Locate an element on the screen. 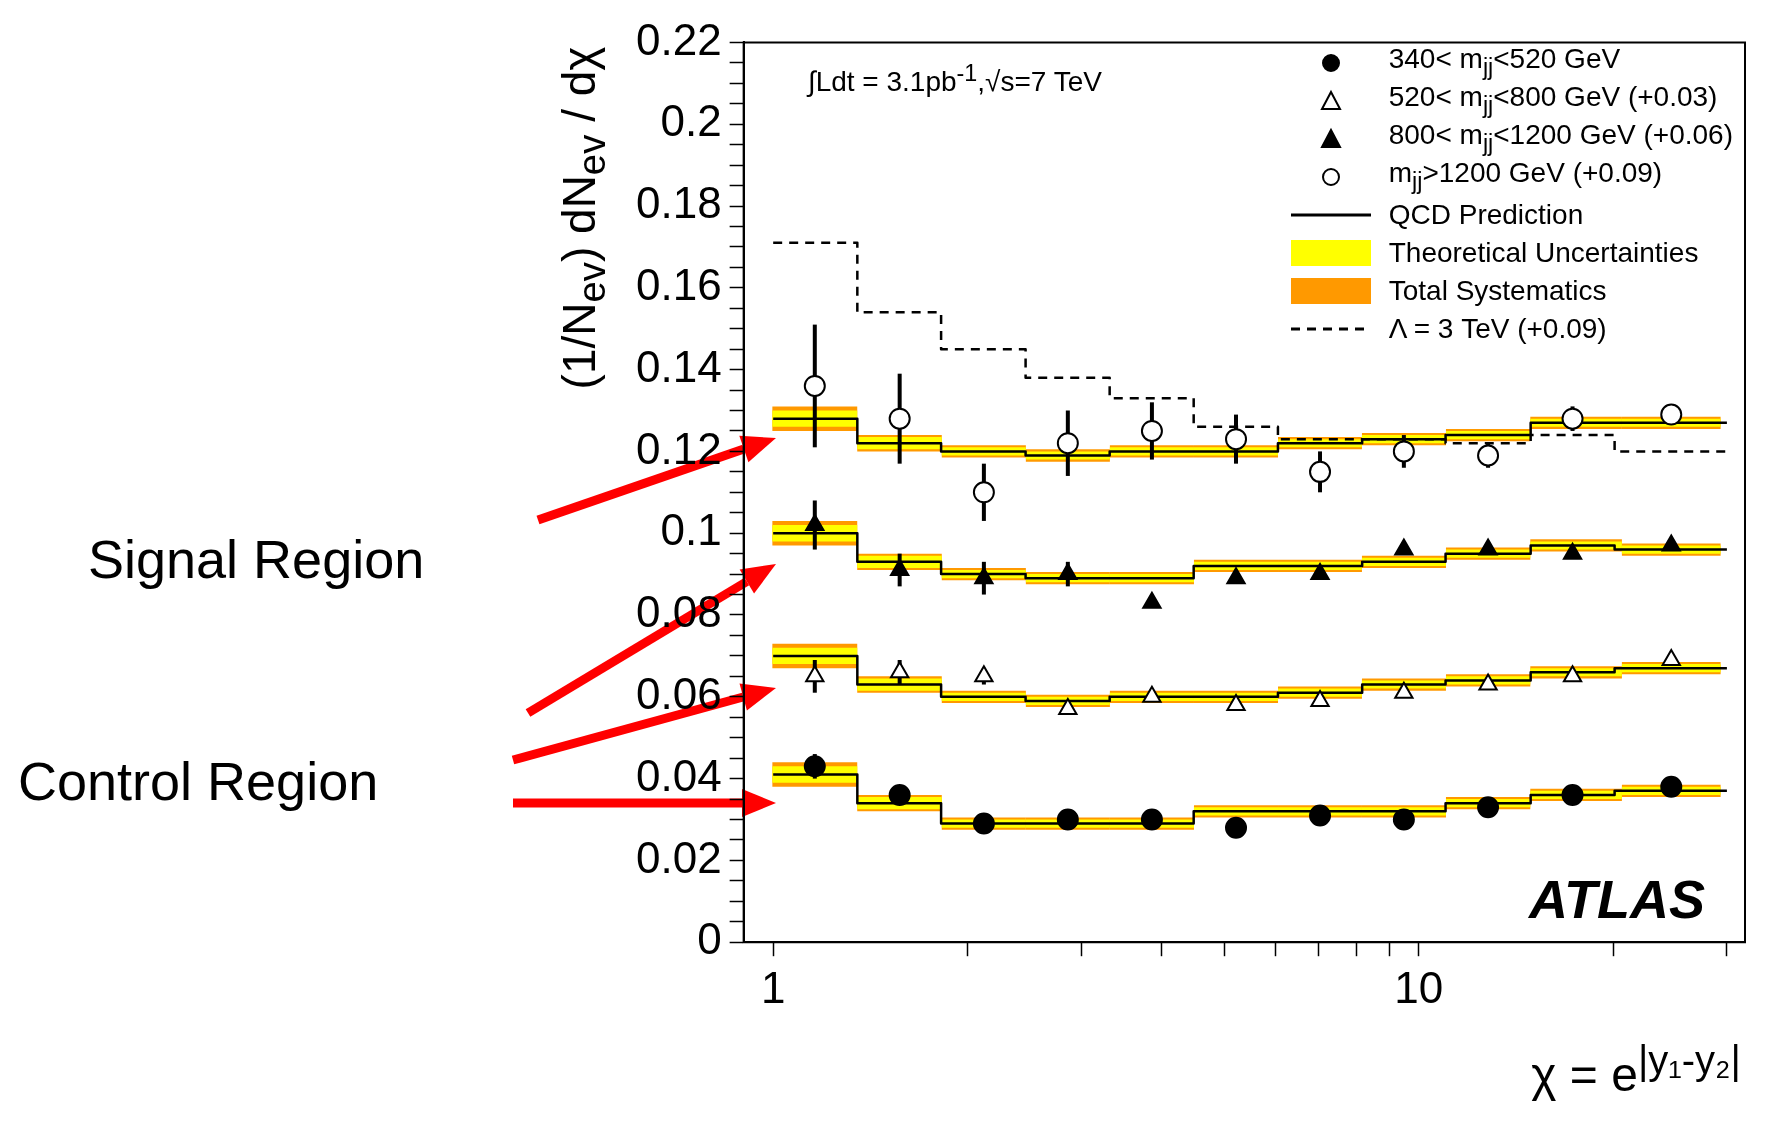  text: Control Region is located at coordinates (198, 781).